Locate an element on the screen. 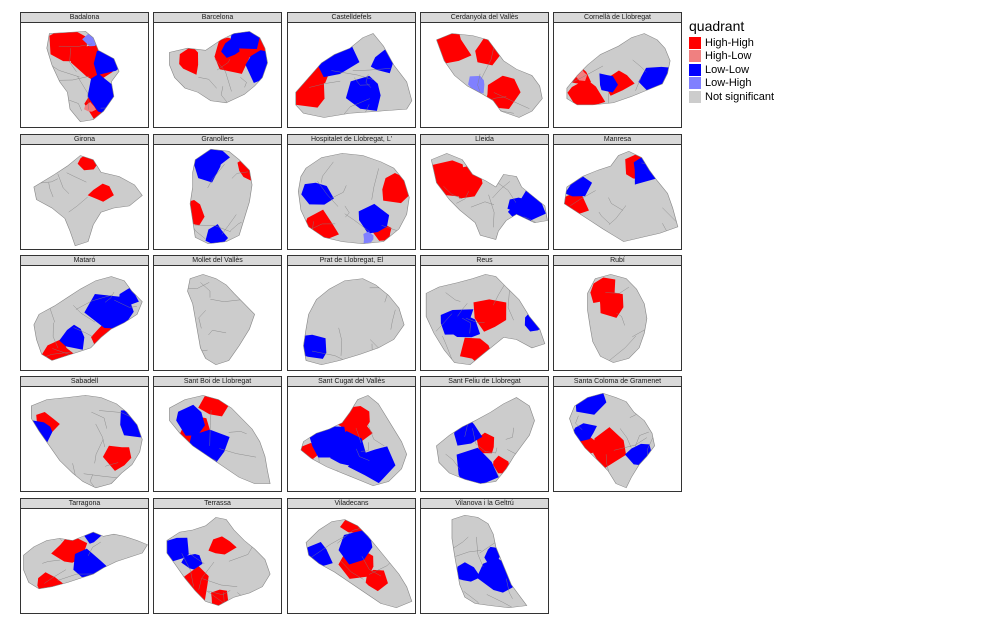  legend-key-low-high is located at coordinates (695, 83).